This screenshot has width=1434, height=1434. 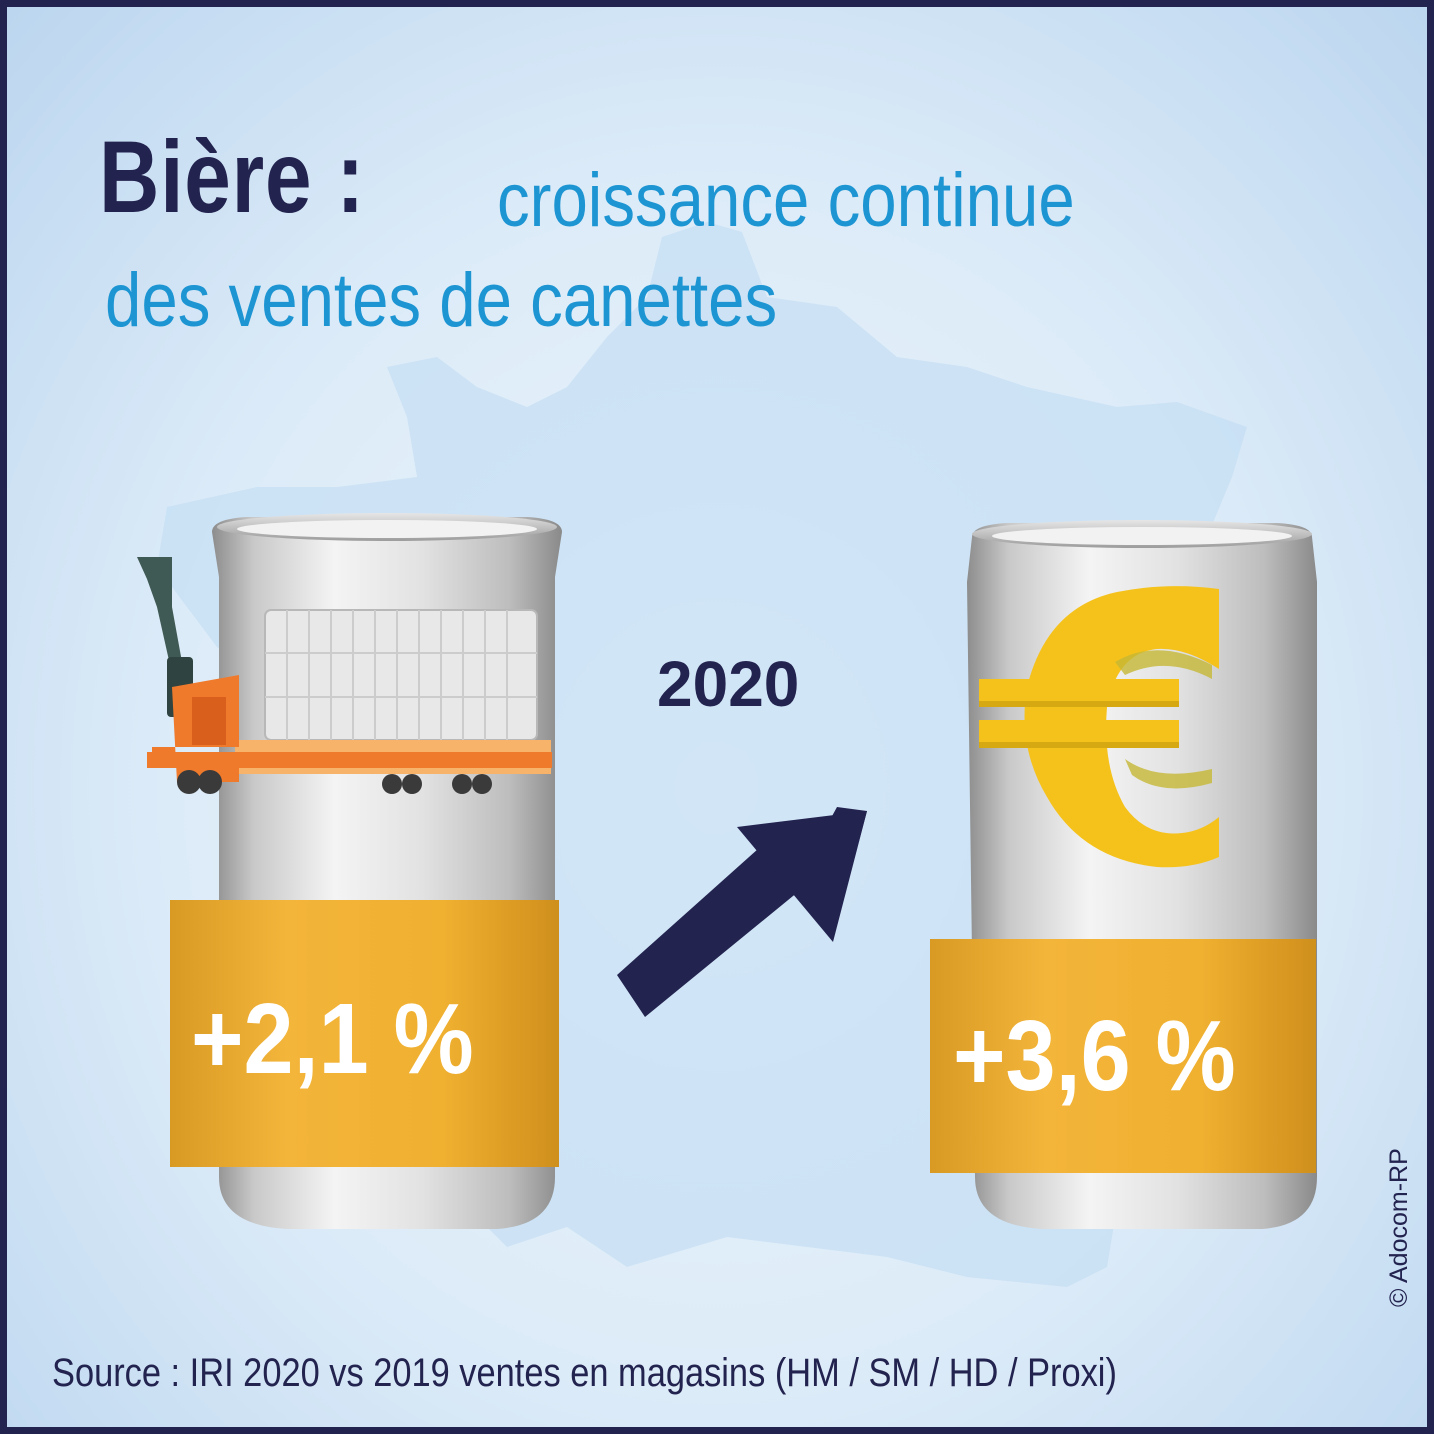 I want to click on left-can-percentage: +2,1 %, so click(x=332, y=1039).